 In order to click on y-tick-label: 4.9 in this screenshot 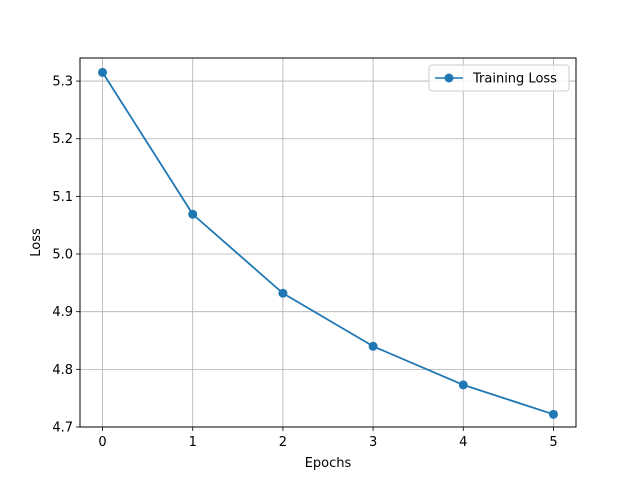, I will do `click(62, 312)`.